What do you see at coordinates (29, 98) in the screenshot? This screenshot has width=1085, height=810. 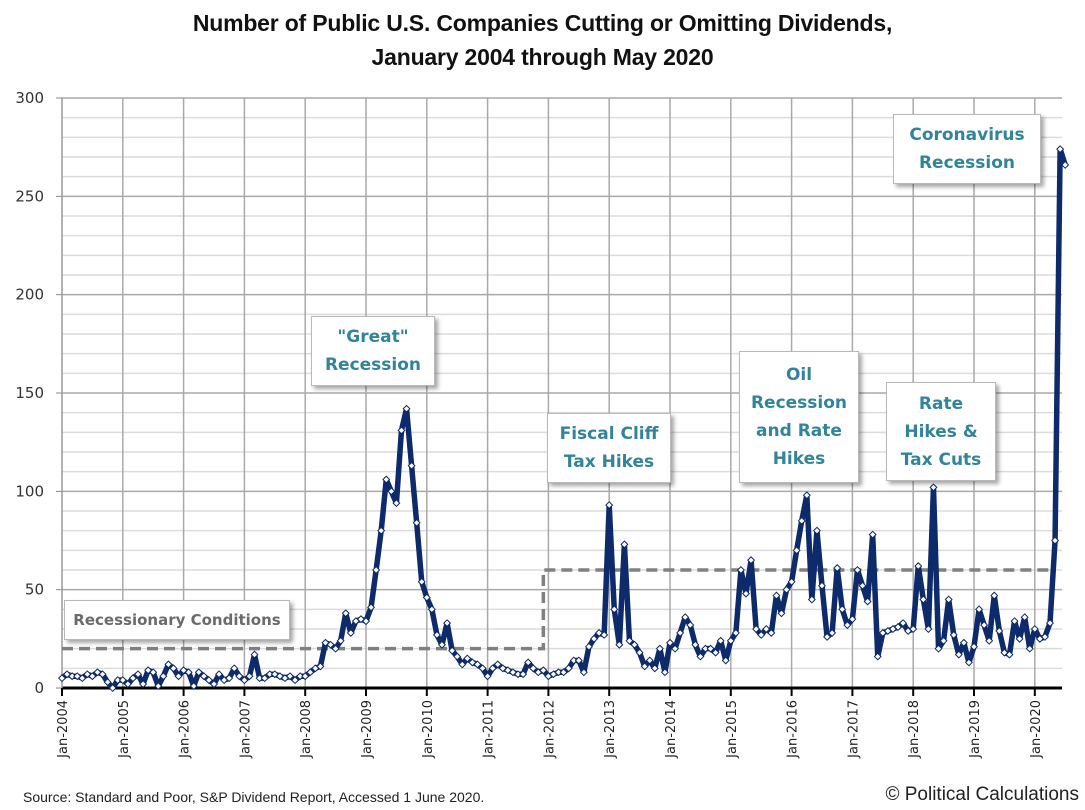 I see `y-tick-label: 300` at bounding box center [29, 98].